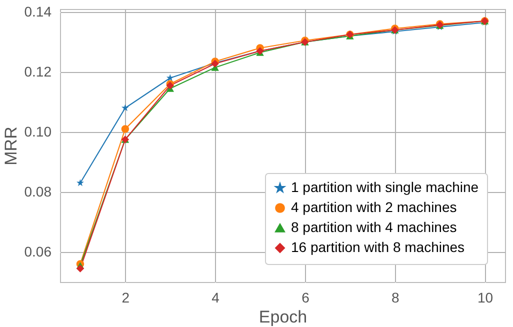 This screenshot has width=513, height=327. I want to click on x-tick-label: 10, so click(485, 298).